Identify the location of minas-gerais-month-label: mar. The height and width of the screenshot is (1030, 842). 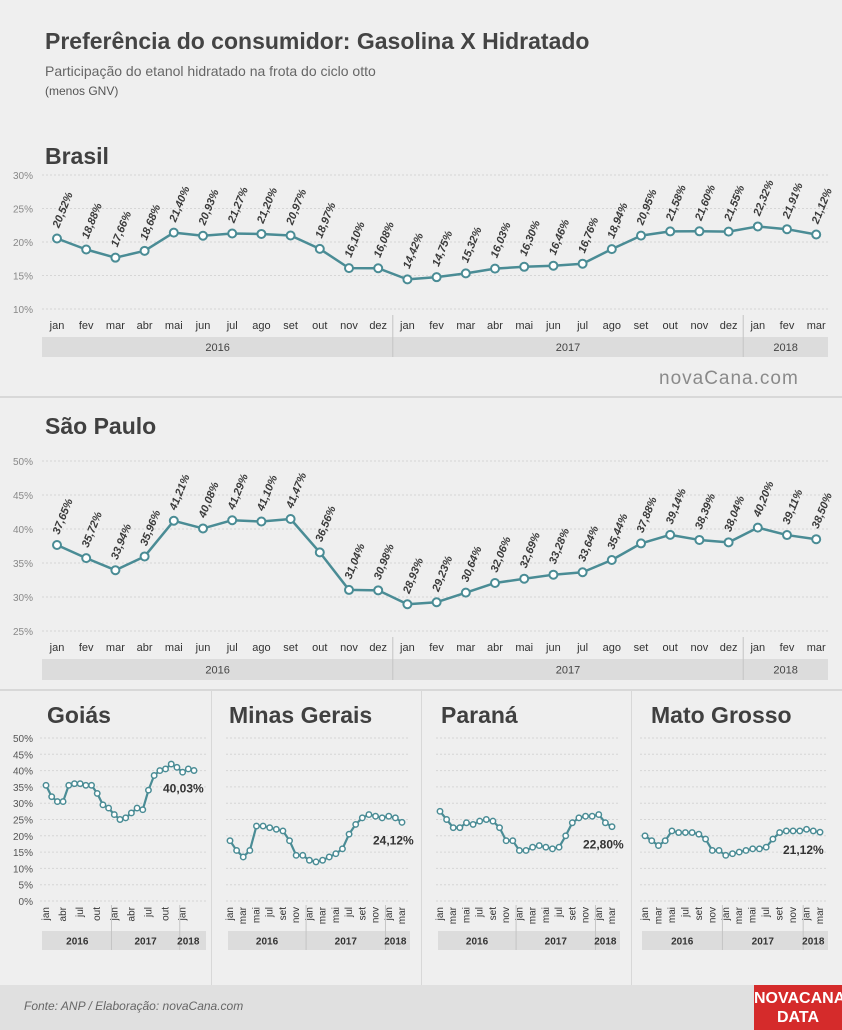
(323, 915).